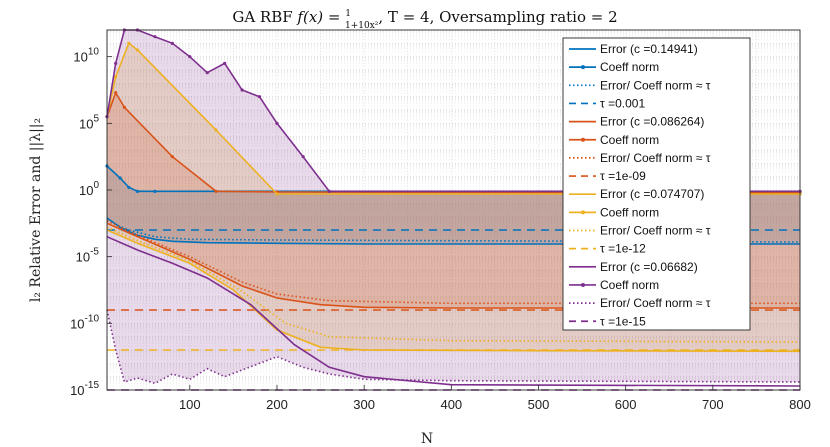 This screenshot has height=447, width=830. Describe the element at coordinates (348, 14) in the screenshot. I see `title-frac-num: 1` at that location.